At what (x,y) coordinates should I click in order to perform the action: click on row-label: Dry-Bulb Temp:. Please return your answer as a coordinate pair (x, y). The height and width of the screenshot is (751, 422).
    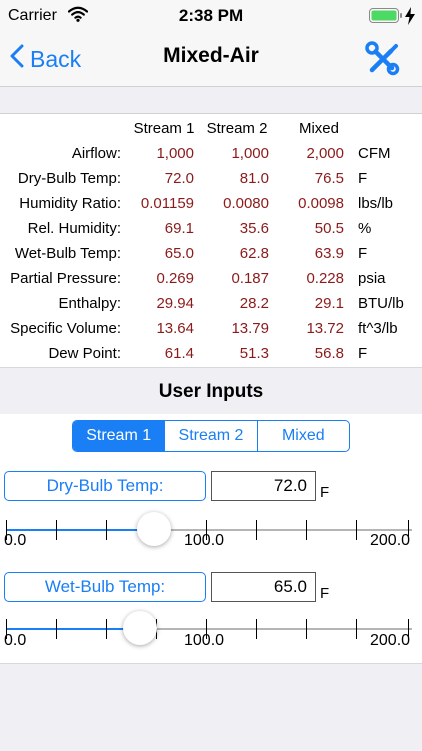
    Looking at the image, I should click on (69, 178).